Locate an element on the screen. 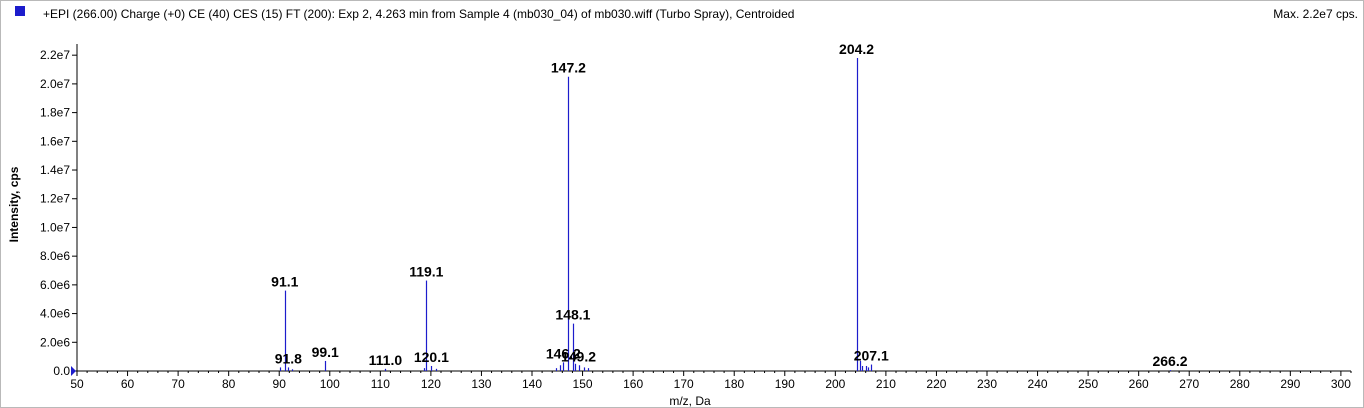 Image resolution: width=1364 pixels, height=408 pixels. peak-label: 204.2 is located at coordinates (856, 49).